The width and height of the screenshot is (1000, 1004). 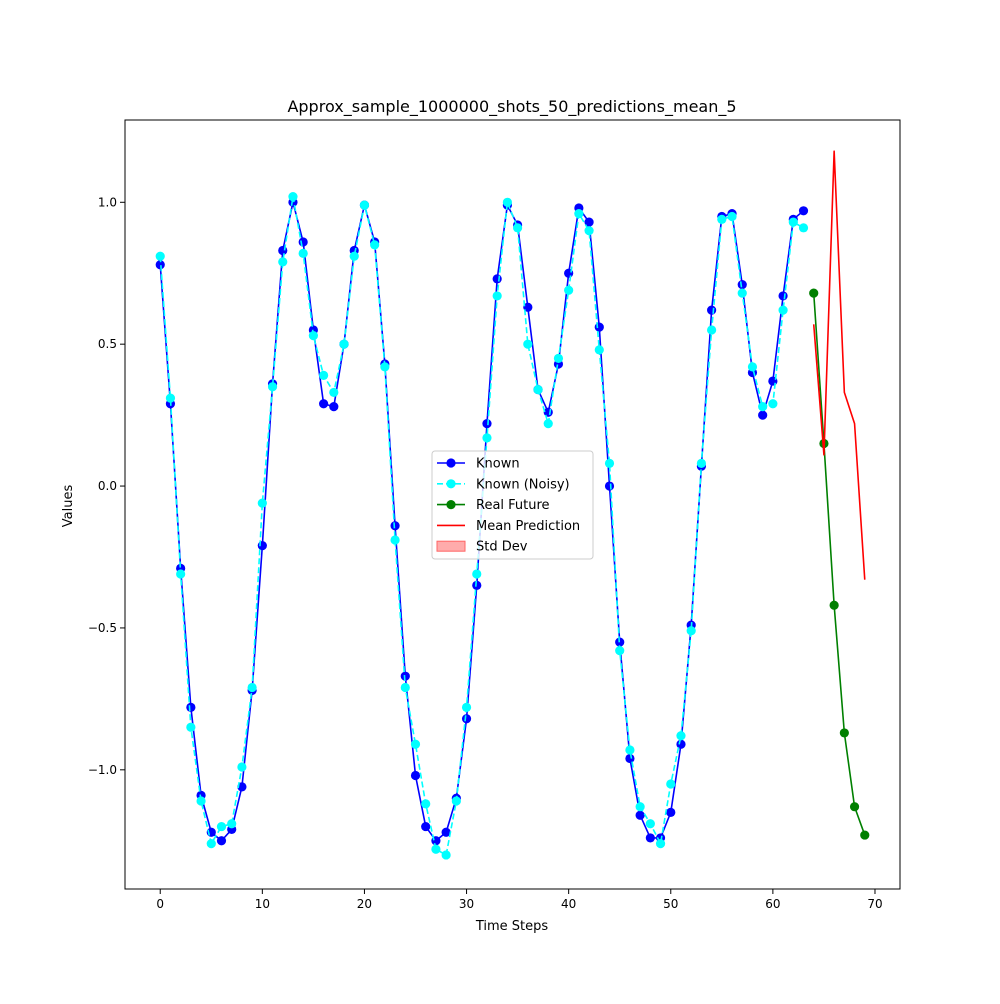 I want to click on y-axis-label: Values, so click(x=68, y=506).